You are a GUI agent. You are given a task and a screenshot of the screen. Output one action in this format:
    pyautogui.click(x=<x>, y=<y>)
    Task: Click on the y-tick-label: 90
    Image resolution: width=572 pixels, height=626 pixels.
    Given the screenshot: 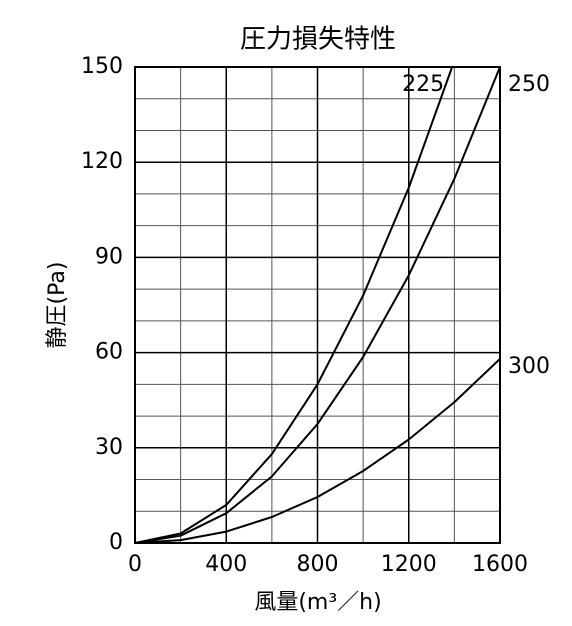 What is the action you would take?
    pyautogui.click(x=109, y=256)
    